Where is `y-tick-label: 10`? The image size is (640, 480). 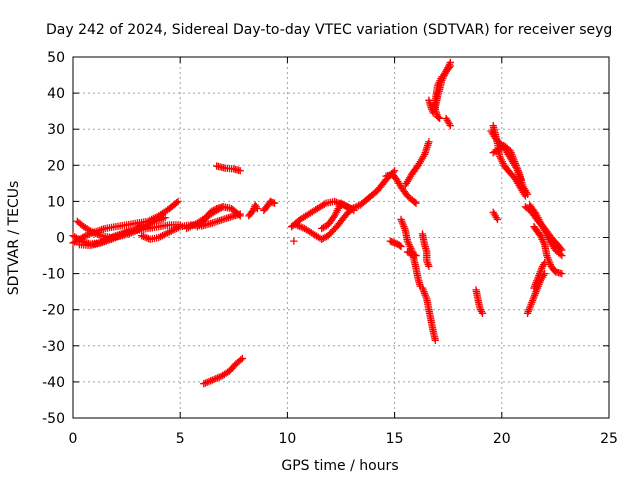
y-tick-label: 10 is located at coordinates (56, 202).